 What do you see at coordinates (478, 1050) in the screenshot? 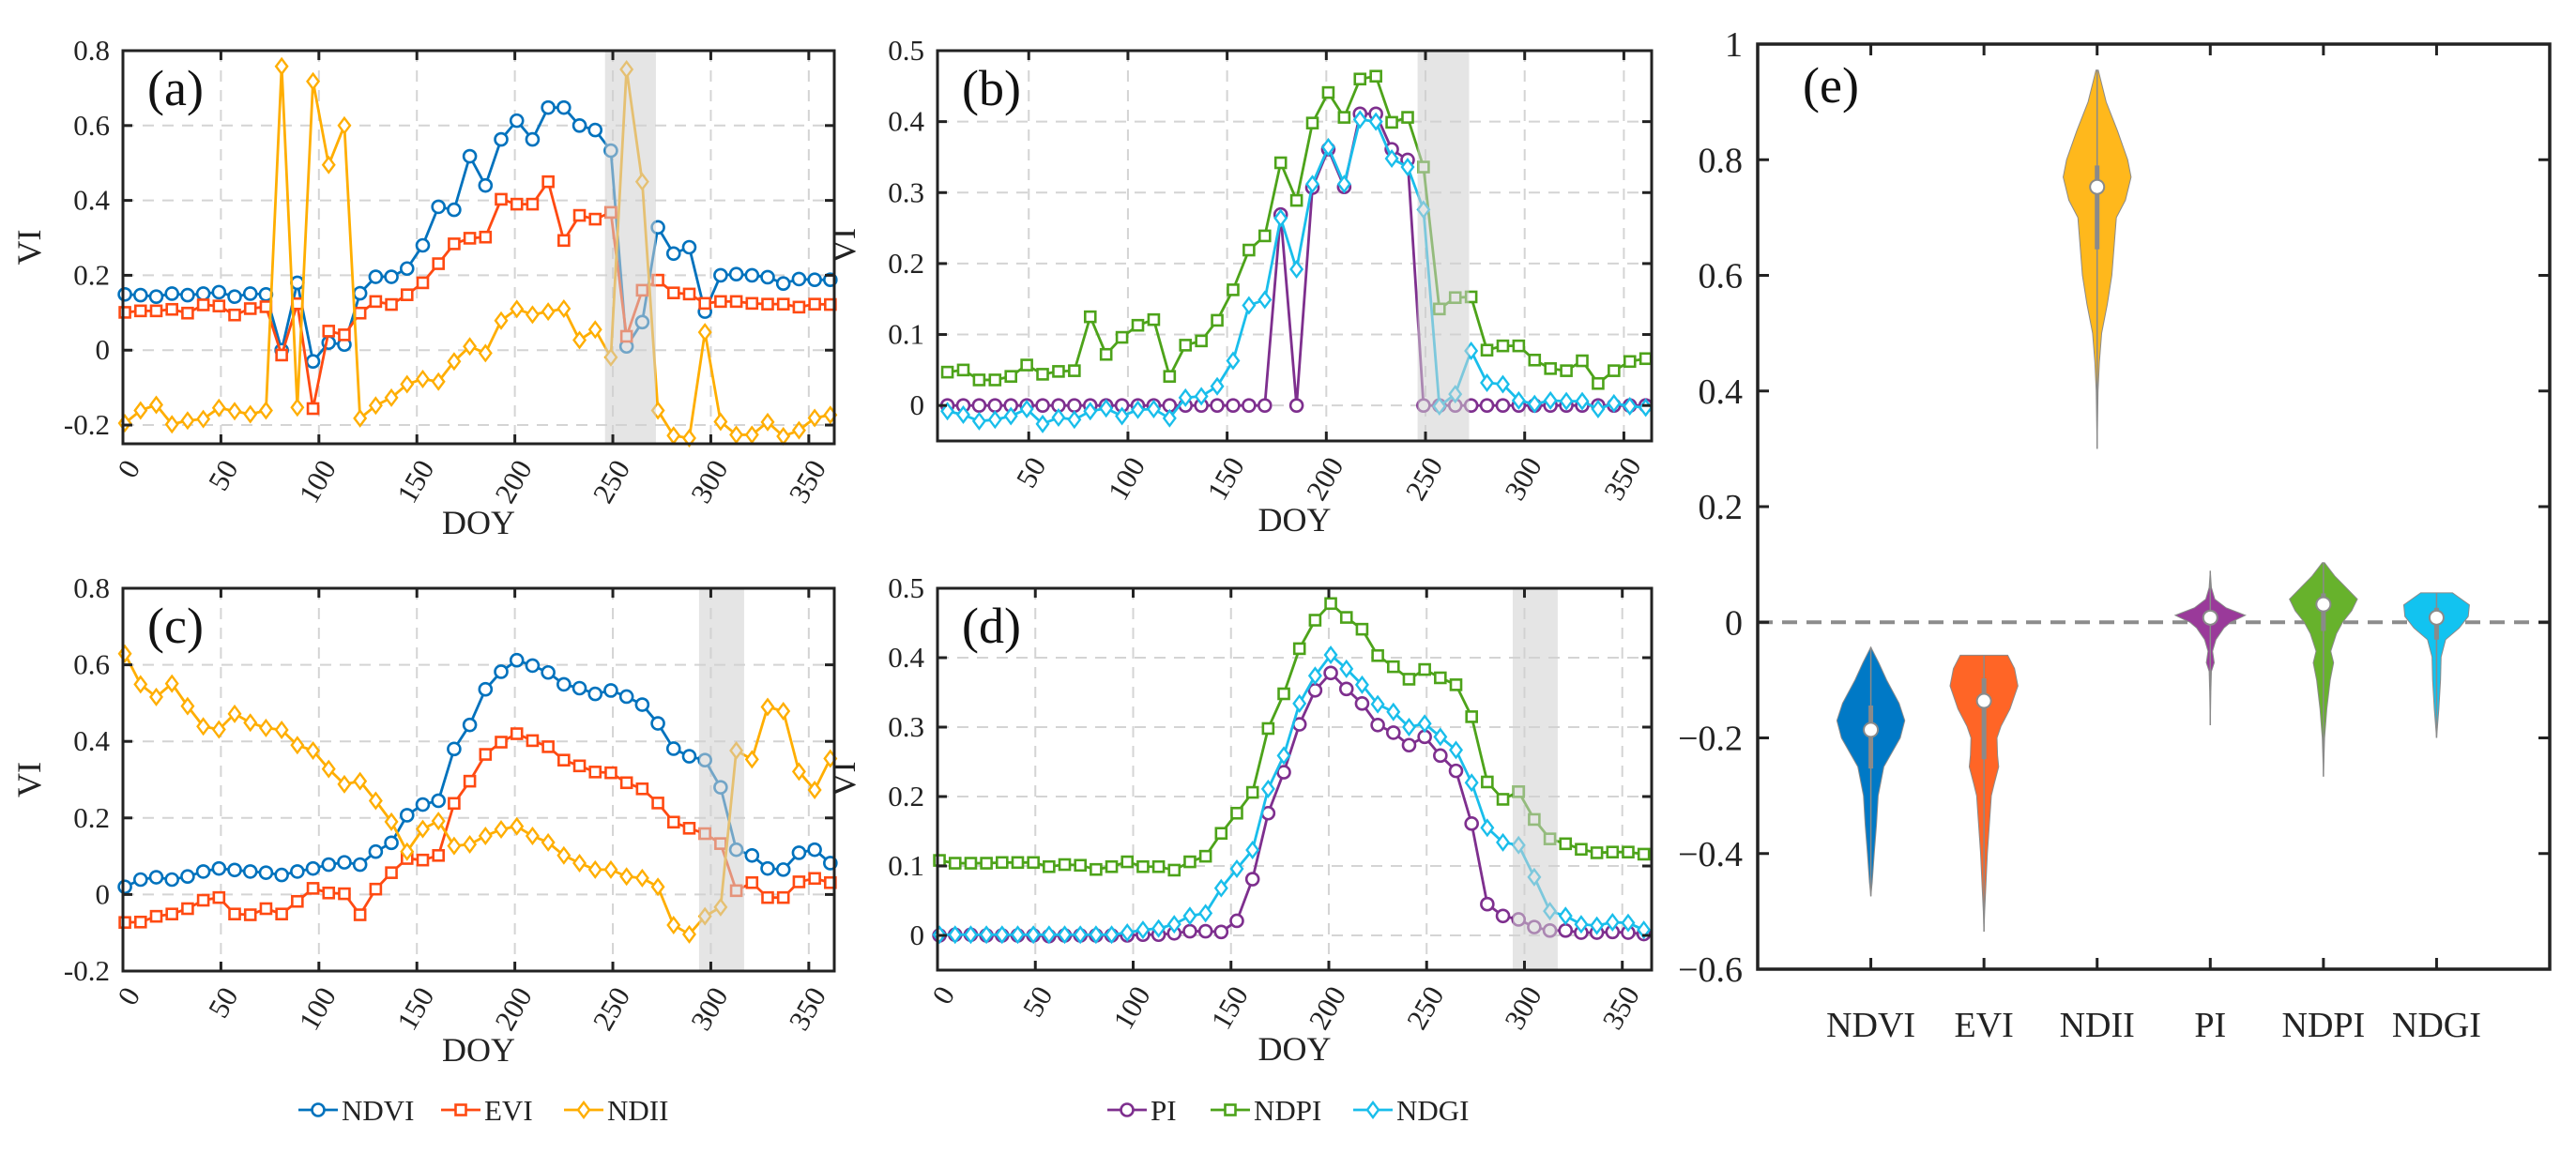
I see `x-axis-label: DOY` at bounding box center [478, 1050].